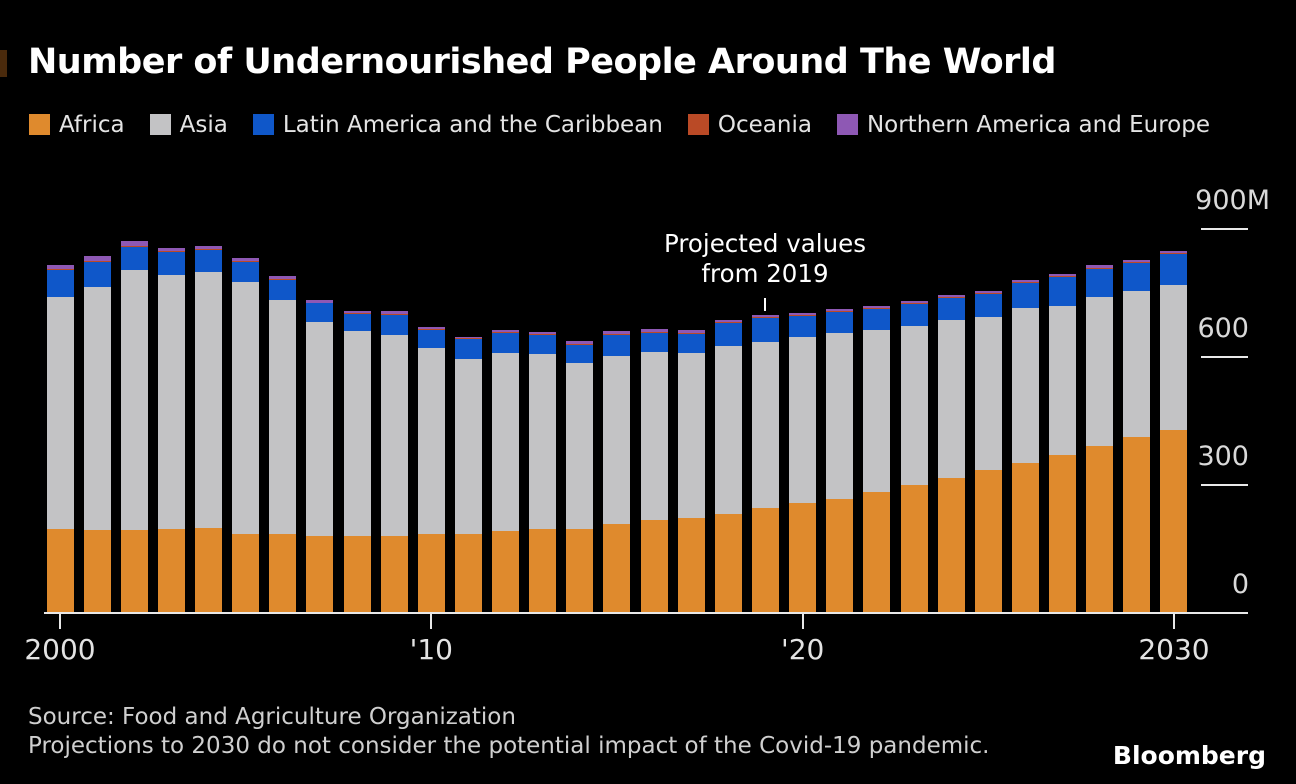 This screenshot has width=1296, height=784. What do you see at coordinates (988, 451) in the screenshot?
I see `bar-2025` at bounding box center [988, 451].